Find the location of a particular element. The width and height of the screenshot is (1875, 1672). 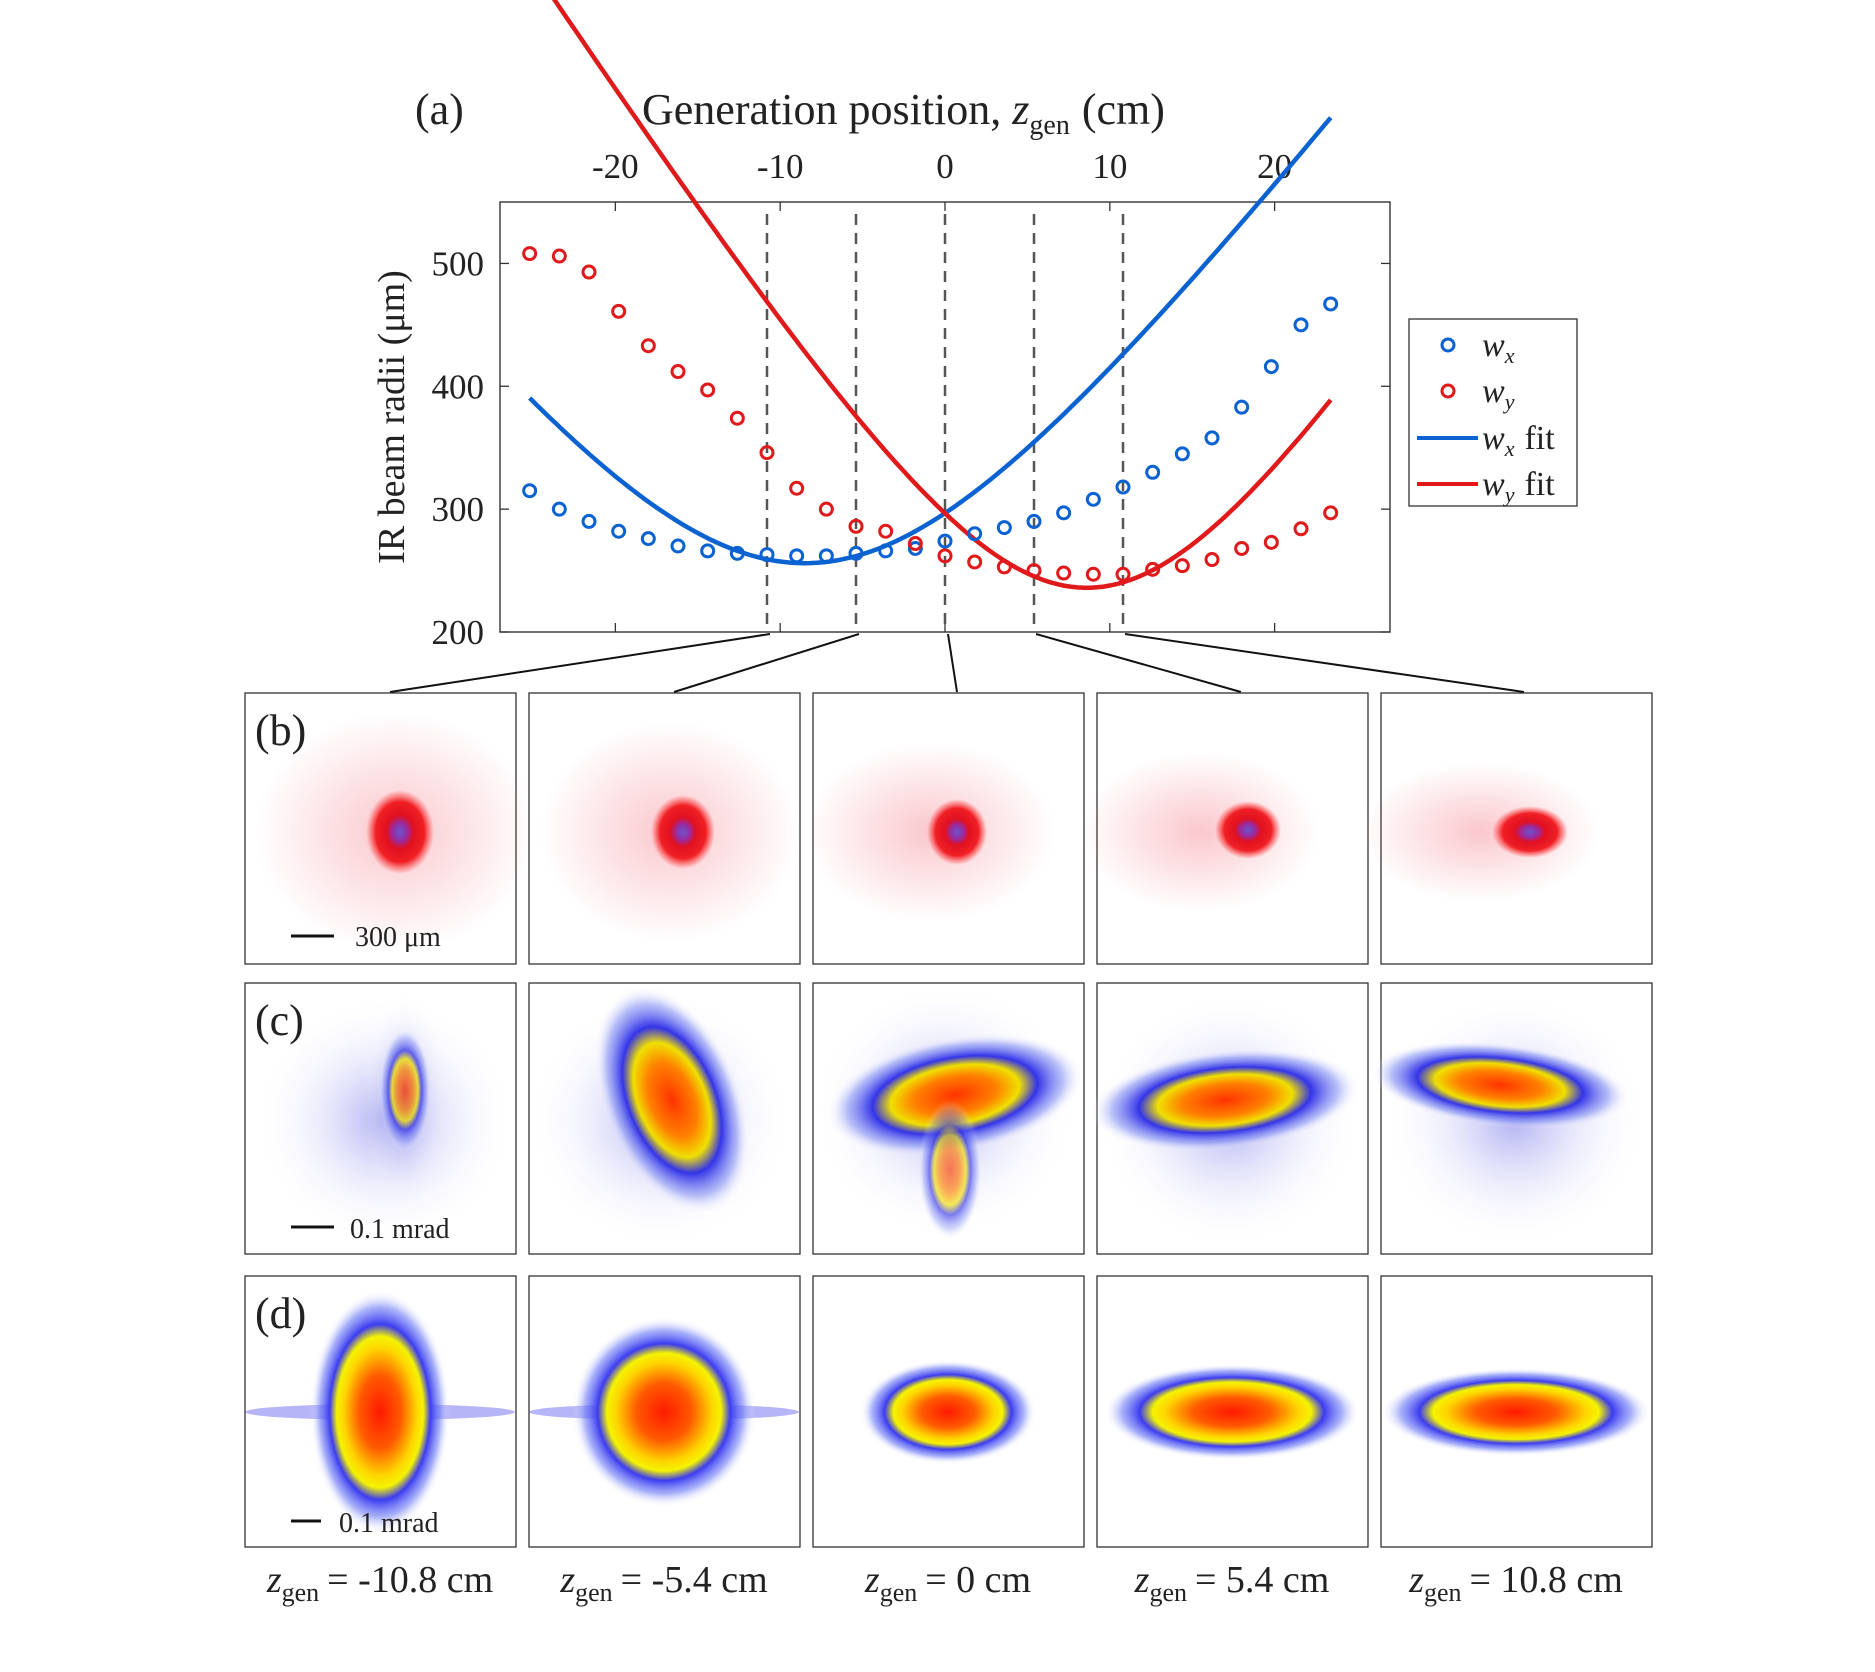

y-tick-label: 400 is located at coordinates (458, 386).